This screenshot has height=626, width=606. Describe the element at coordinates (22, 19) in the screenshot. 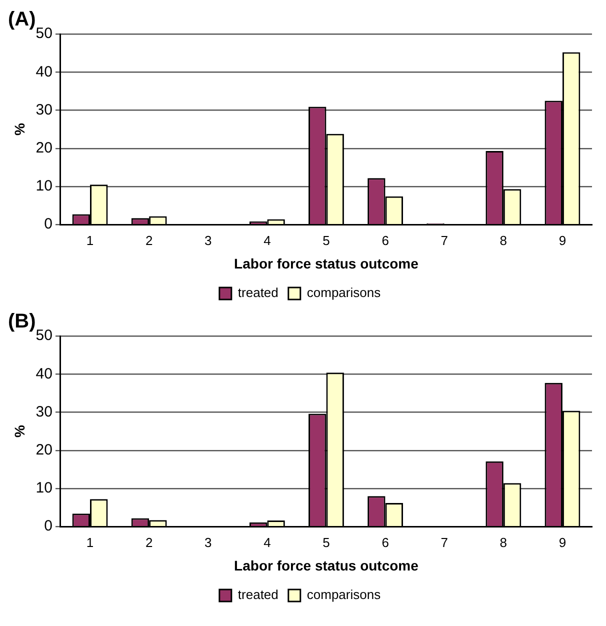

I see `chart-title: (A)` at that location.